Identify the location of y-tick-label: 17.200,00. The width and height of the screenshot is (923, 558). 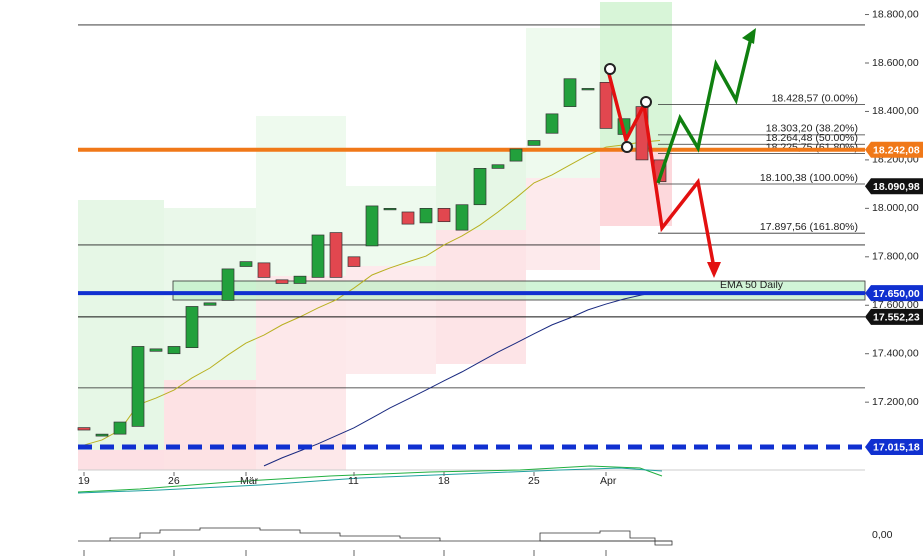
(895, 402).